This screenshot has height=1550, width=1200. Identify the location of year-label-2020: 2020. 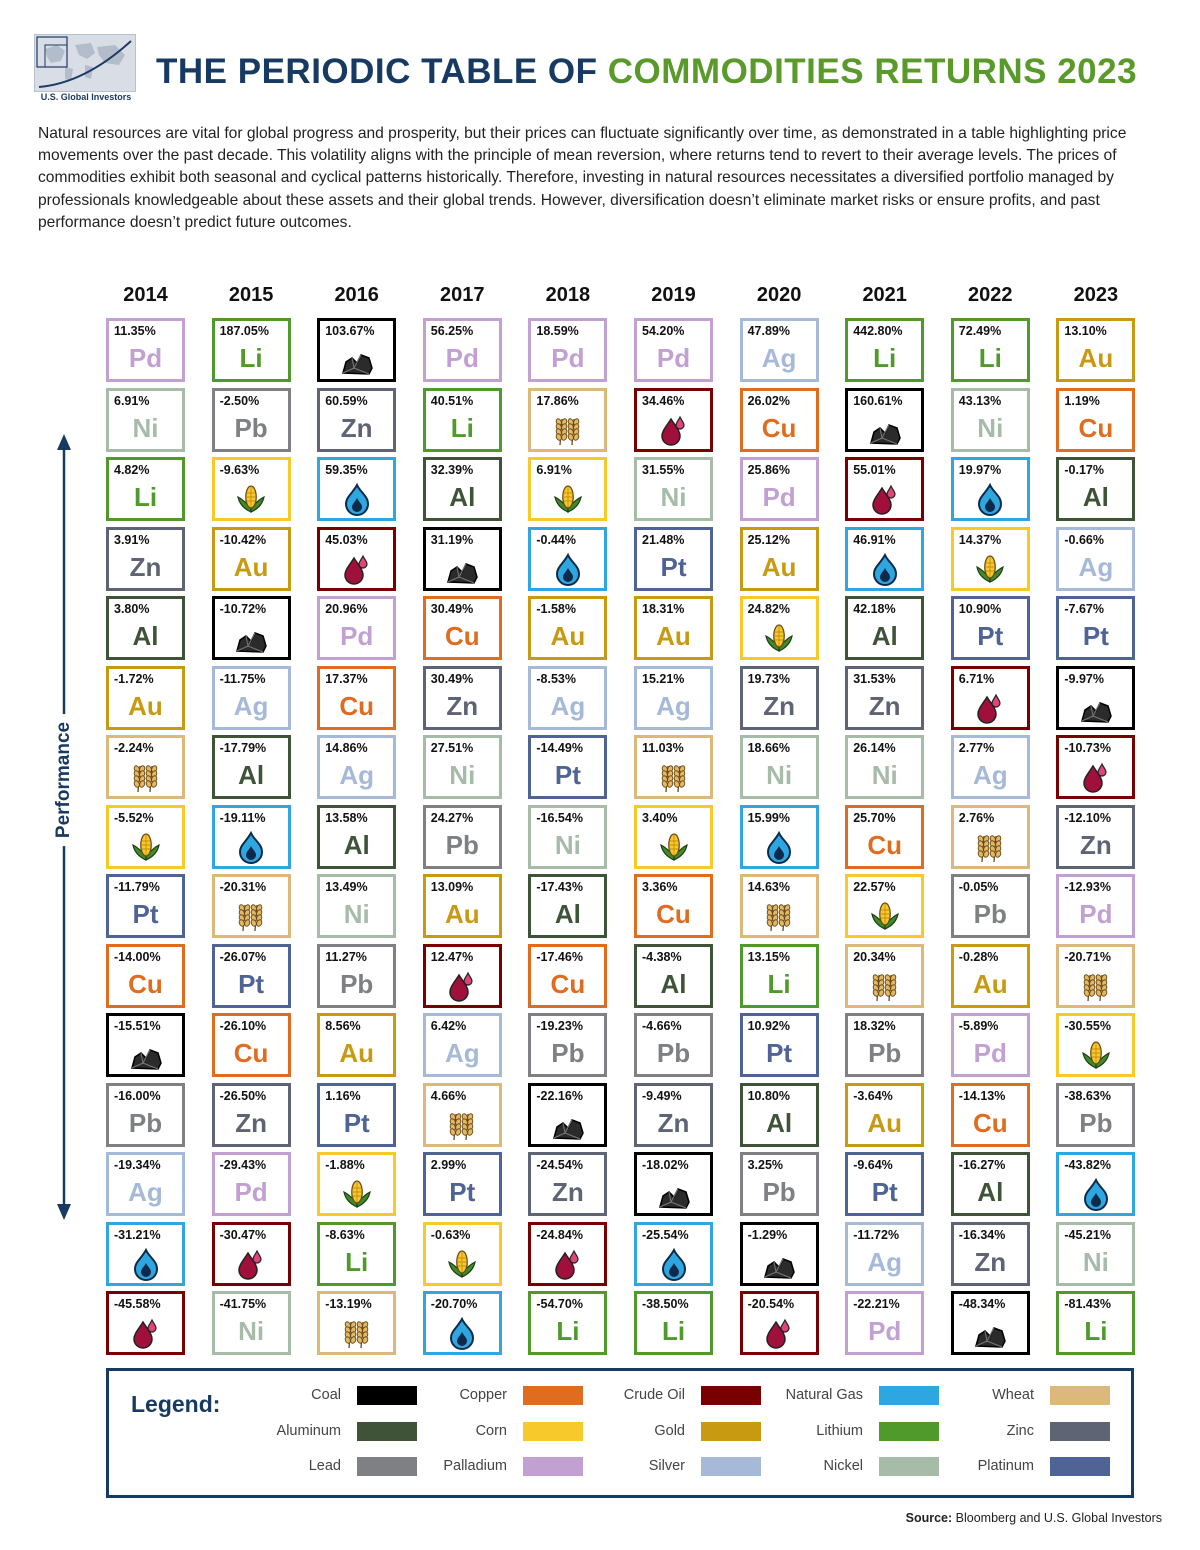
(779, 295).